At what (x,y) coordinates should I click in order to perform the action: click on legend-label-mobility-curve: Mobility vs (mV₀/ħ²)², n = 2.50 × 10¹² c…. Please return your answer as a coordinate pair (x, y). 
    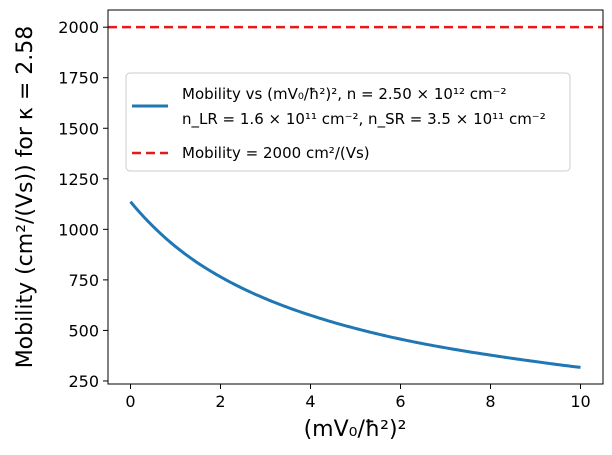
    Looking at the image, I should click on (344, 94).